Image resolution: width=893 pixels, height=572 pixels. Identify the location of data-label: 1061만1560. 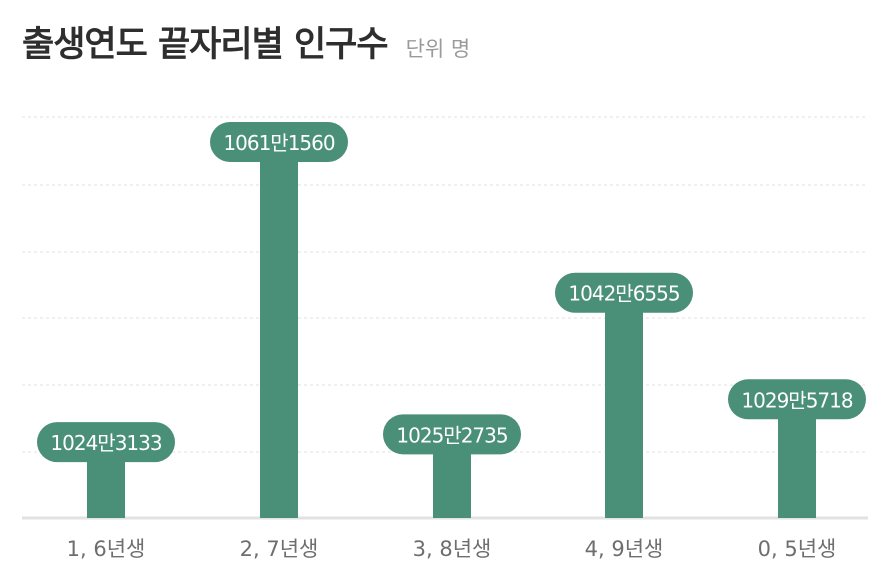
(278, 143).